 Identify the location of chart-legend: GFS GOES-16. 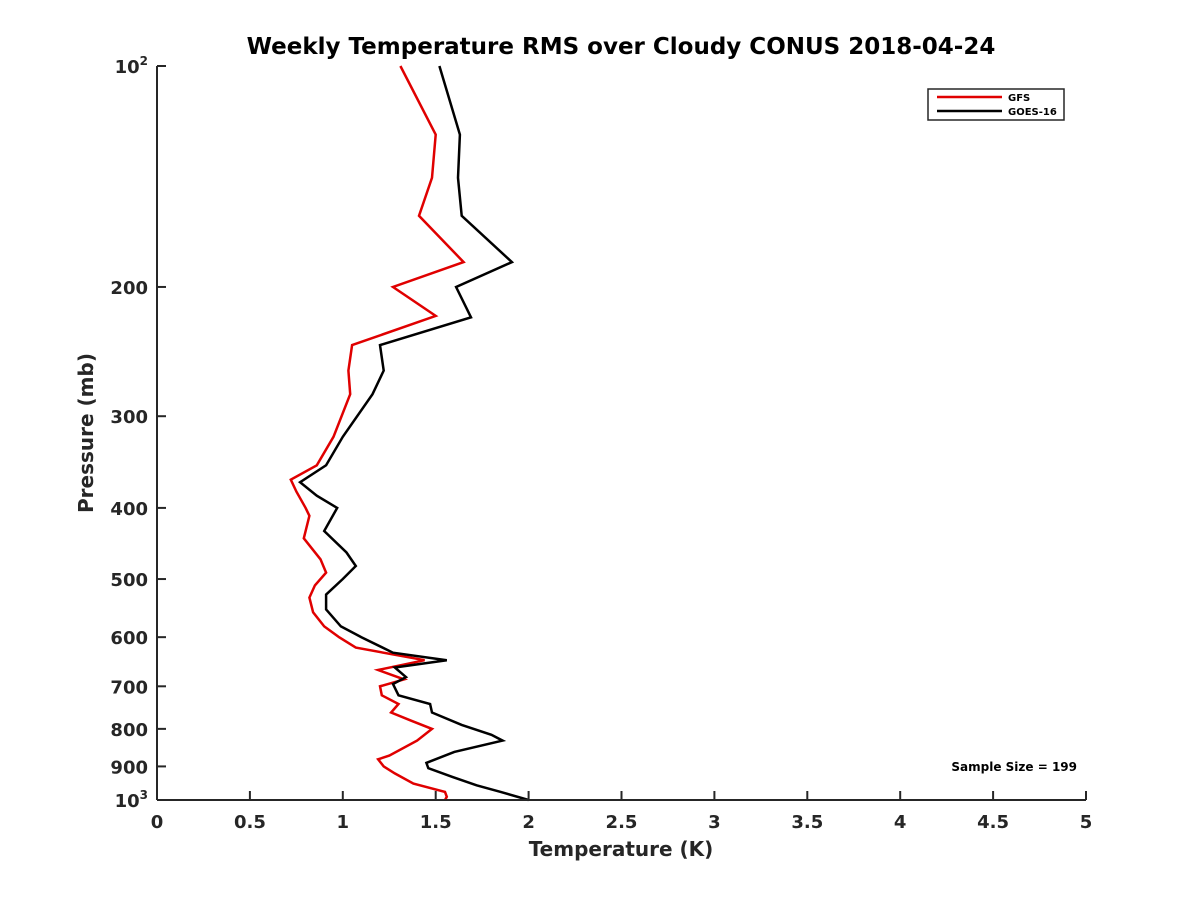
(996, 104).